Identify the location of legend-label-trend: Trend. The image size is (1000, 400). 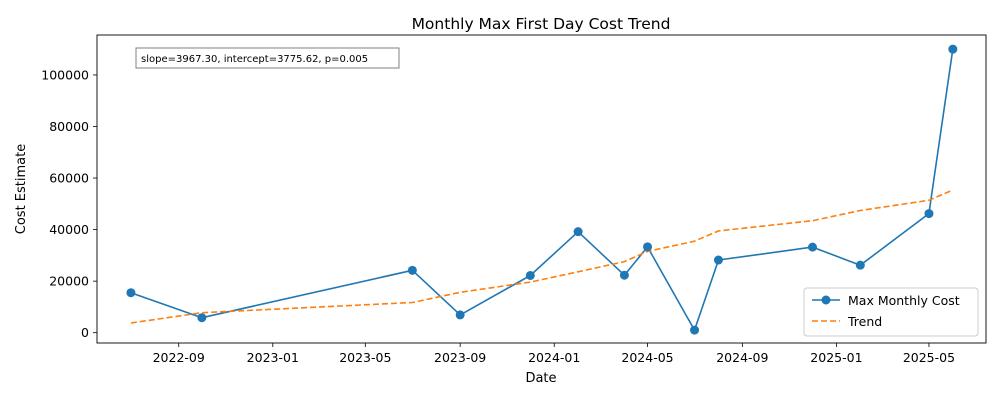
(864, 321).